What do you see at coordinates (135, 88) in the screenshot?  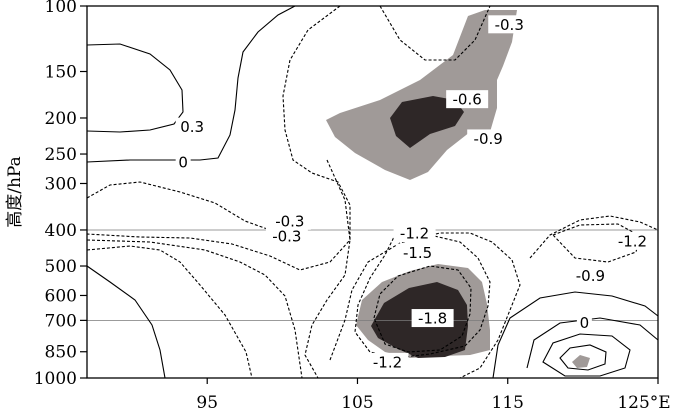 I see `contour-0.3` at bounding box center [135, 88].